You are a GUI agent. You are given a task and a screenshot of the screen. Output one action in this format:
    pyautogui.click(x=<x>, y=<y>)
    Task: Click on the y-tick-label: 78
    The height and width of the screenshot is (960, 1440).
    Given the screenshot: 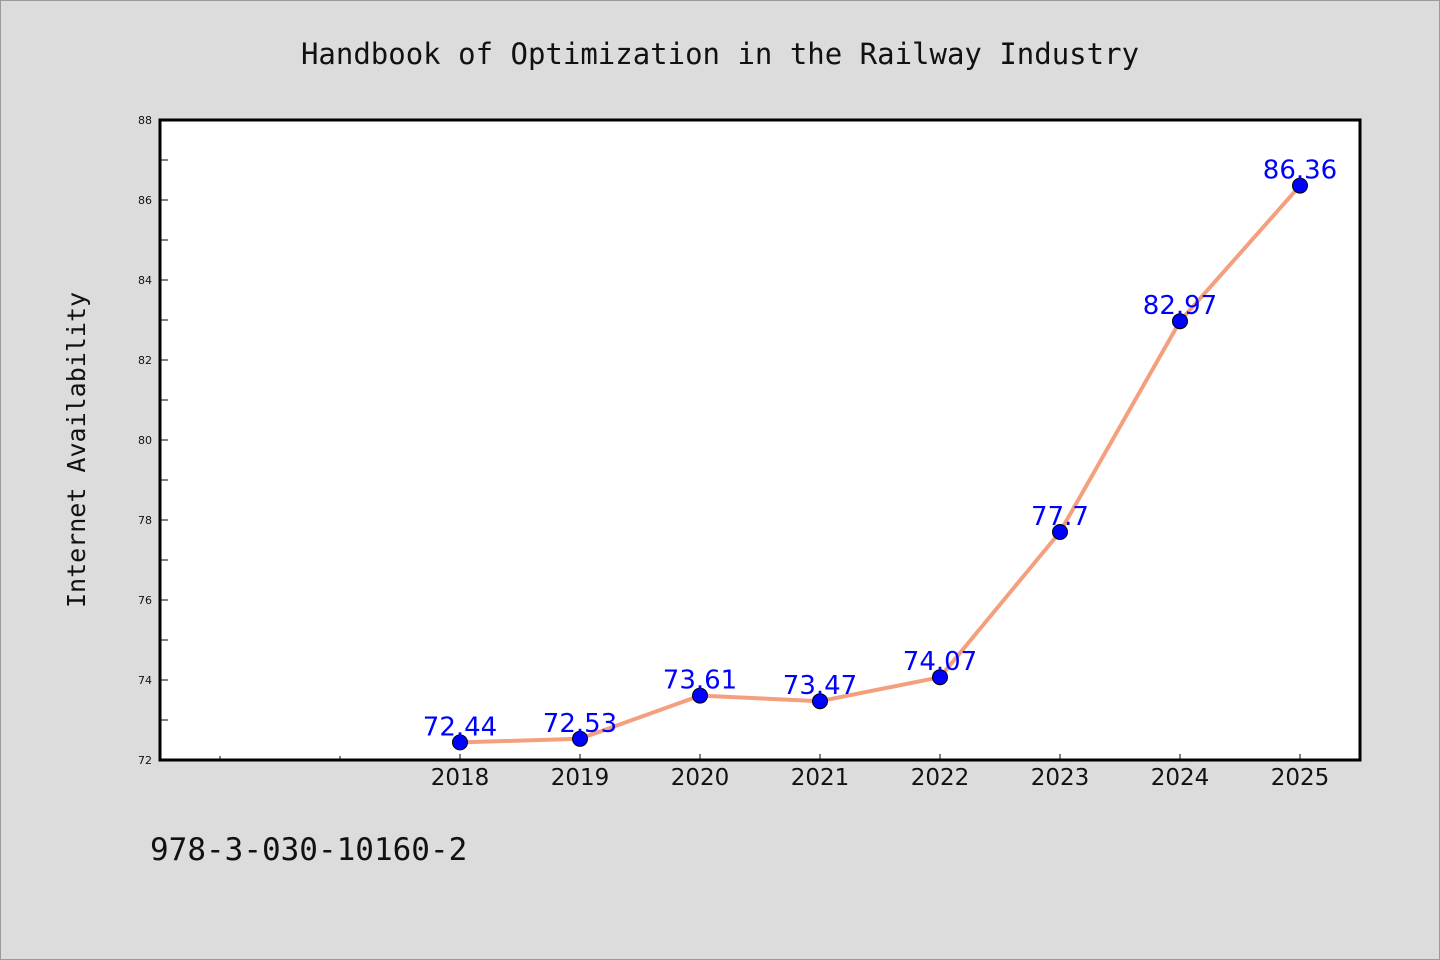 What is the action you would take?
    pyautogui.click(x=145, y=520)
    